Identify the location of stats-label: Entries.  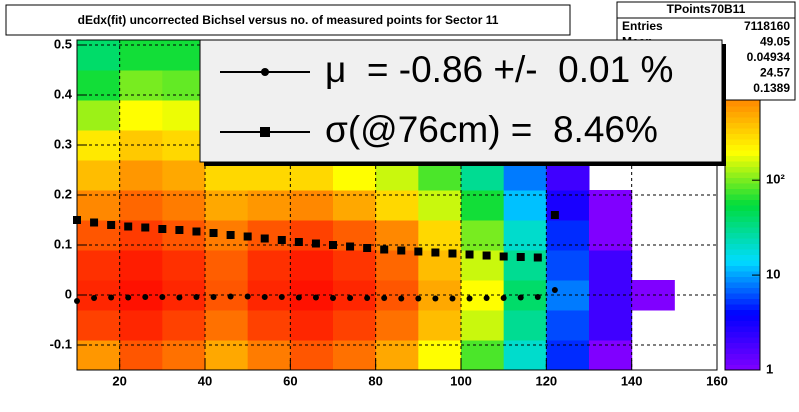
(642, 26).